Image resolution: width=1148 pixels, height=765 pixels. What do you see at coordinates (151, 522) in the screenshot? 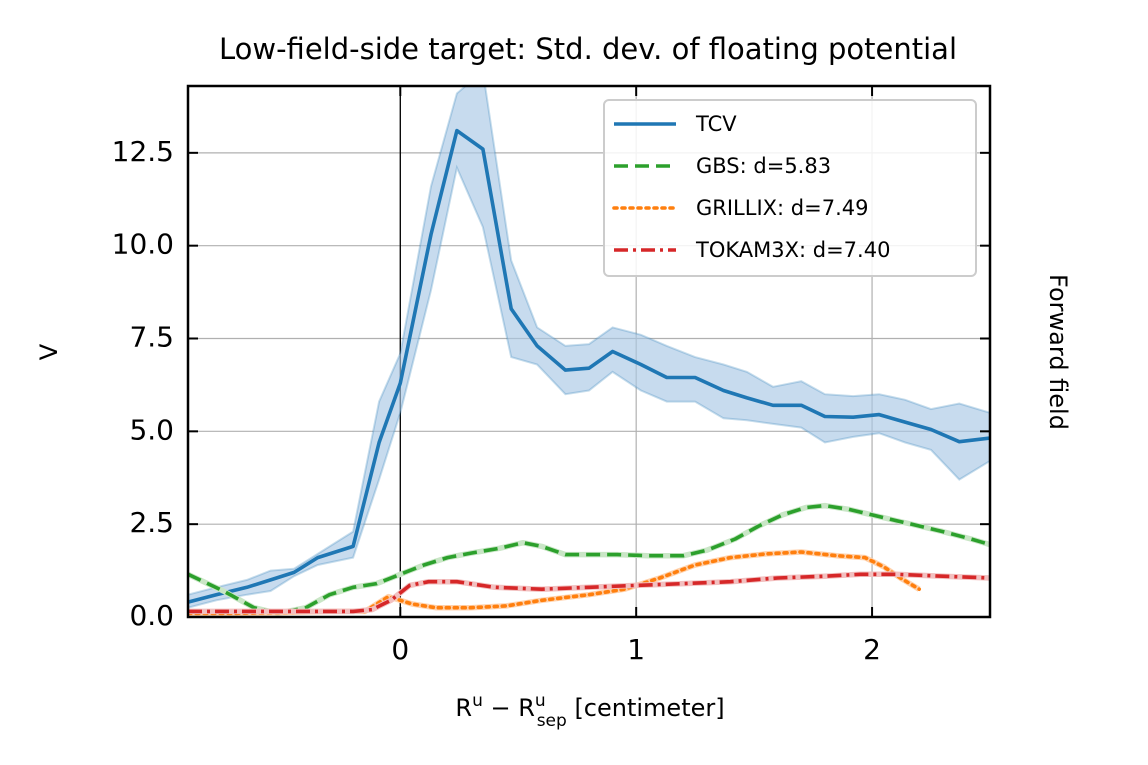
I see `y-tick-label: 2.5` at bounding box center [151, 522].